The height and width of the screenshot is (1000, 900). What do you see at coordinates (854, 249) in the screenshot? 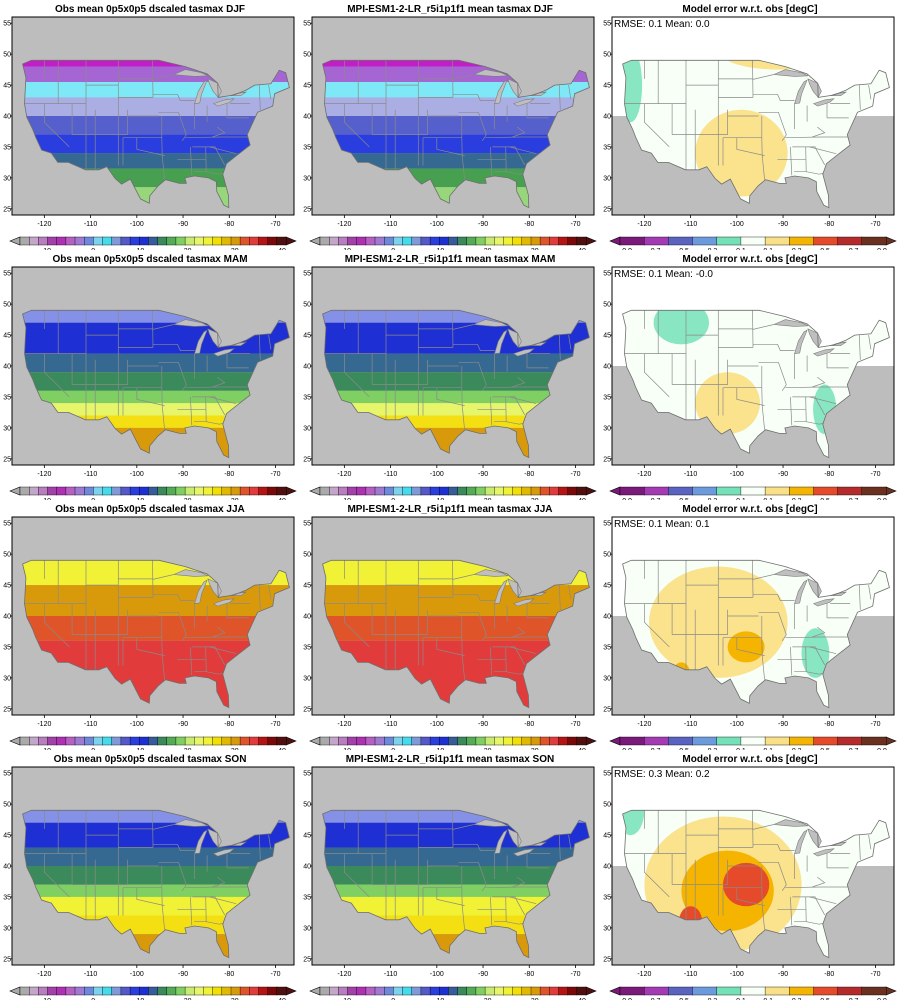
I see `colorbar-label: 0.7` at bounding box center [854, 249].